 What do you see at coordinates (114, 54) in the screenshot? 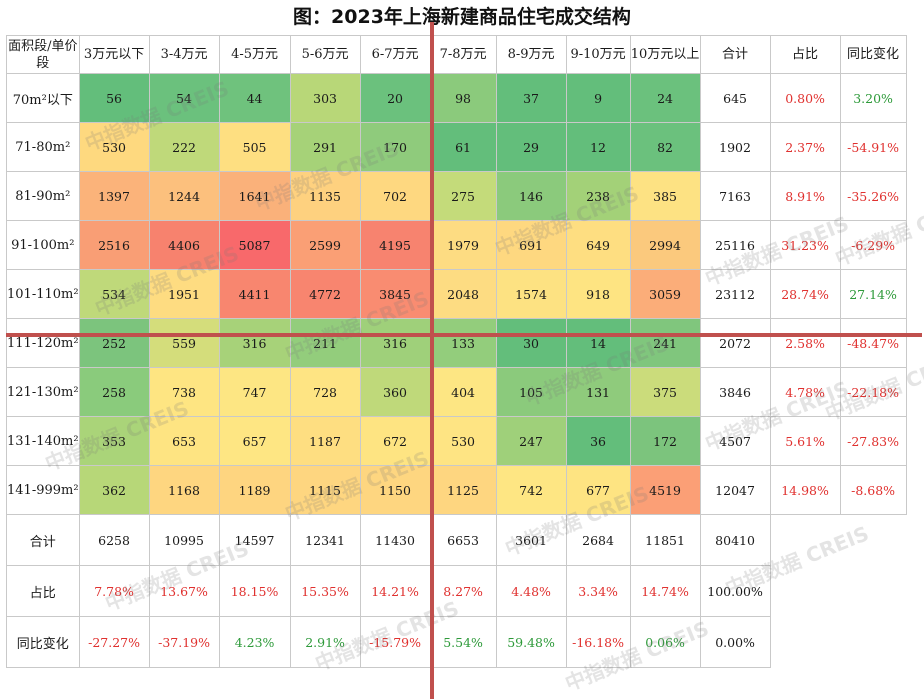
I see `column-header: 3万元以下` at bounding box center [114, 54].